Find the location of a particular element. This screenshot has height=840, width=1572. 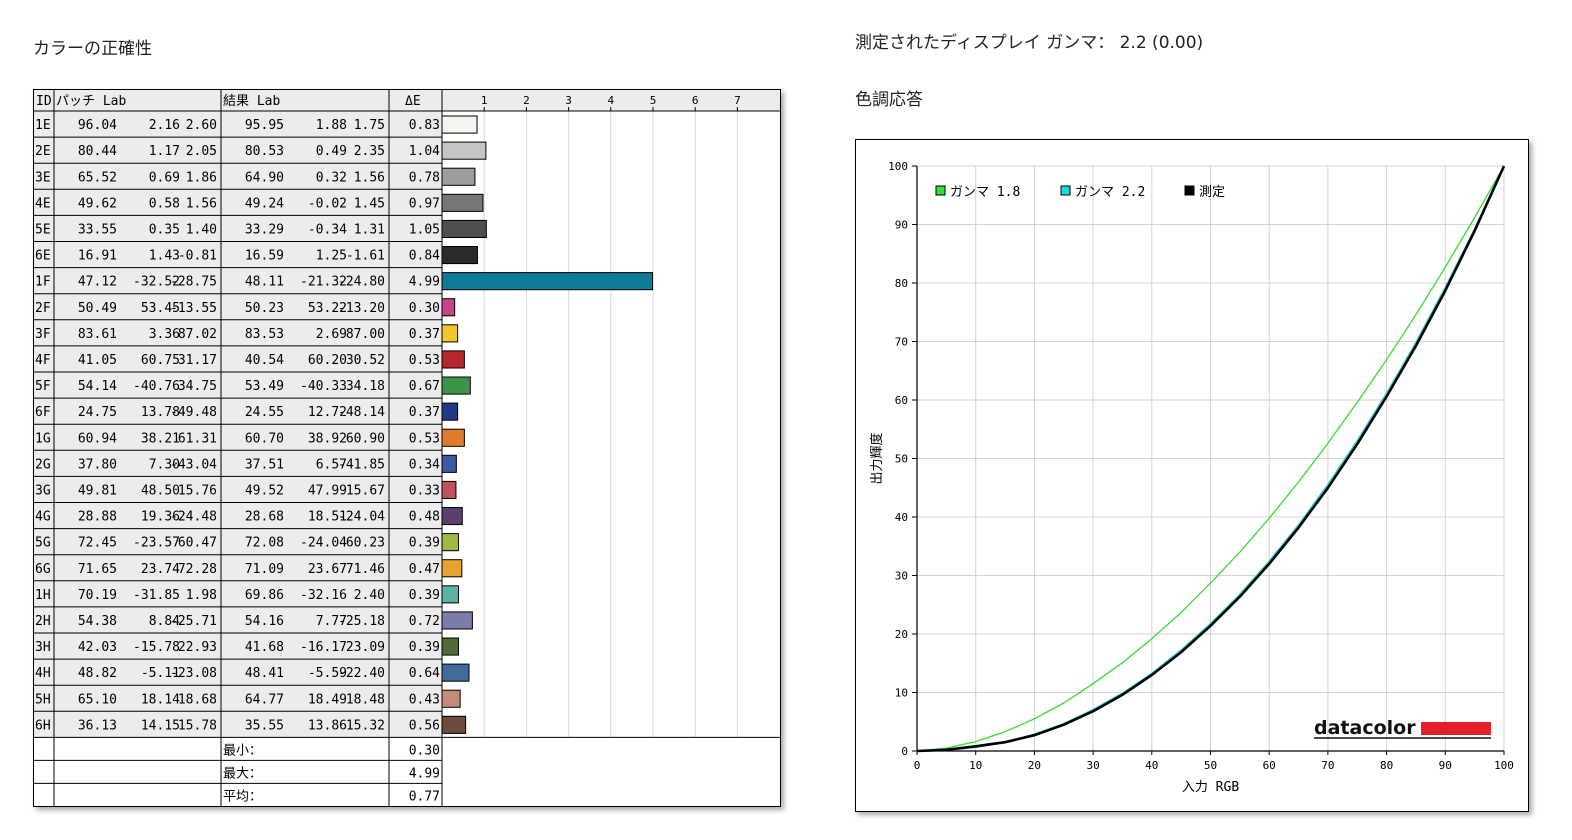

scale-tick-label: 7 is located at coordinates (737, 100).